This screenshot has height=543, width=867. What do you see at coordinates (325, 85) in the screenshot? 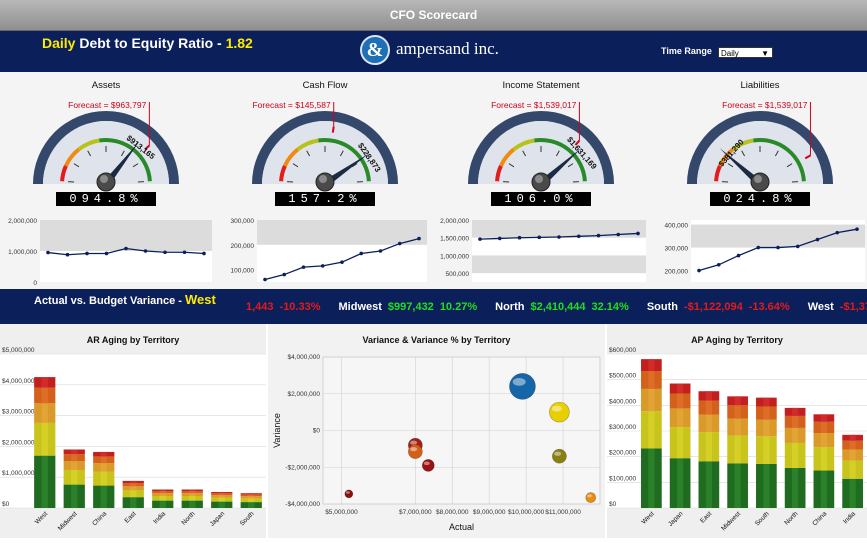
I see `cash-flow-gauge-title: Cash Flow` at bounding box center [325, 85].